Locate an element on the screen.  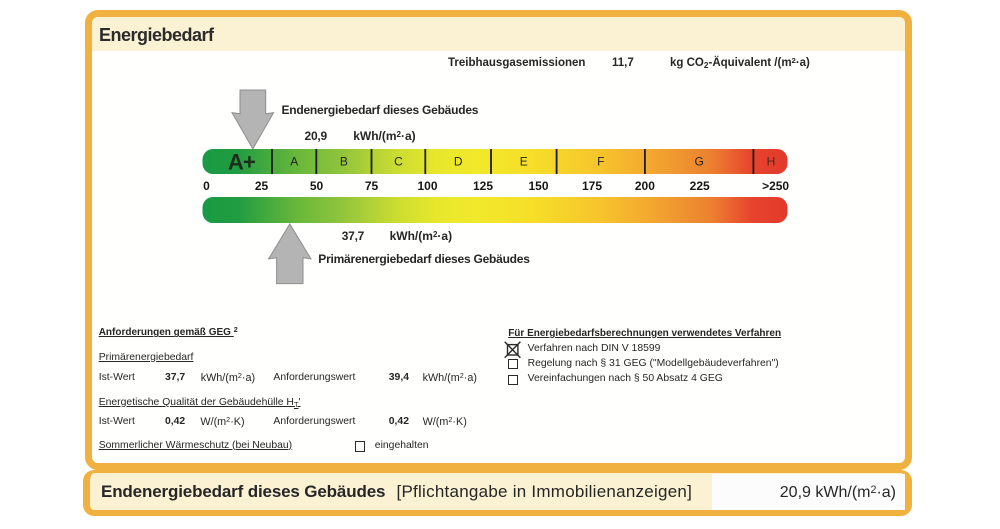
svg-text: 50 is located at coordinates (317, 186).